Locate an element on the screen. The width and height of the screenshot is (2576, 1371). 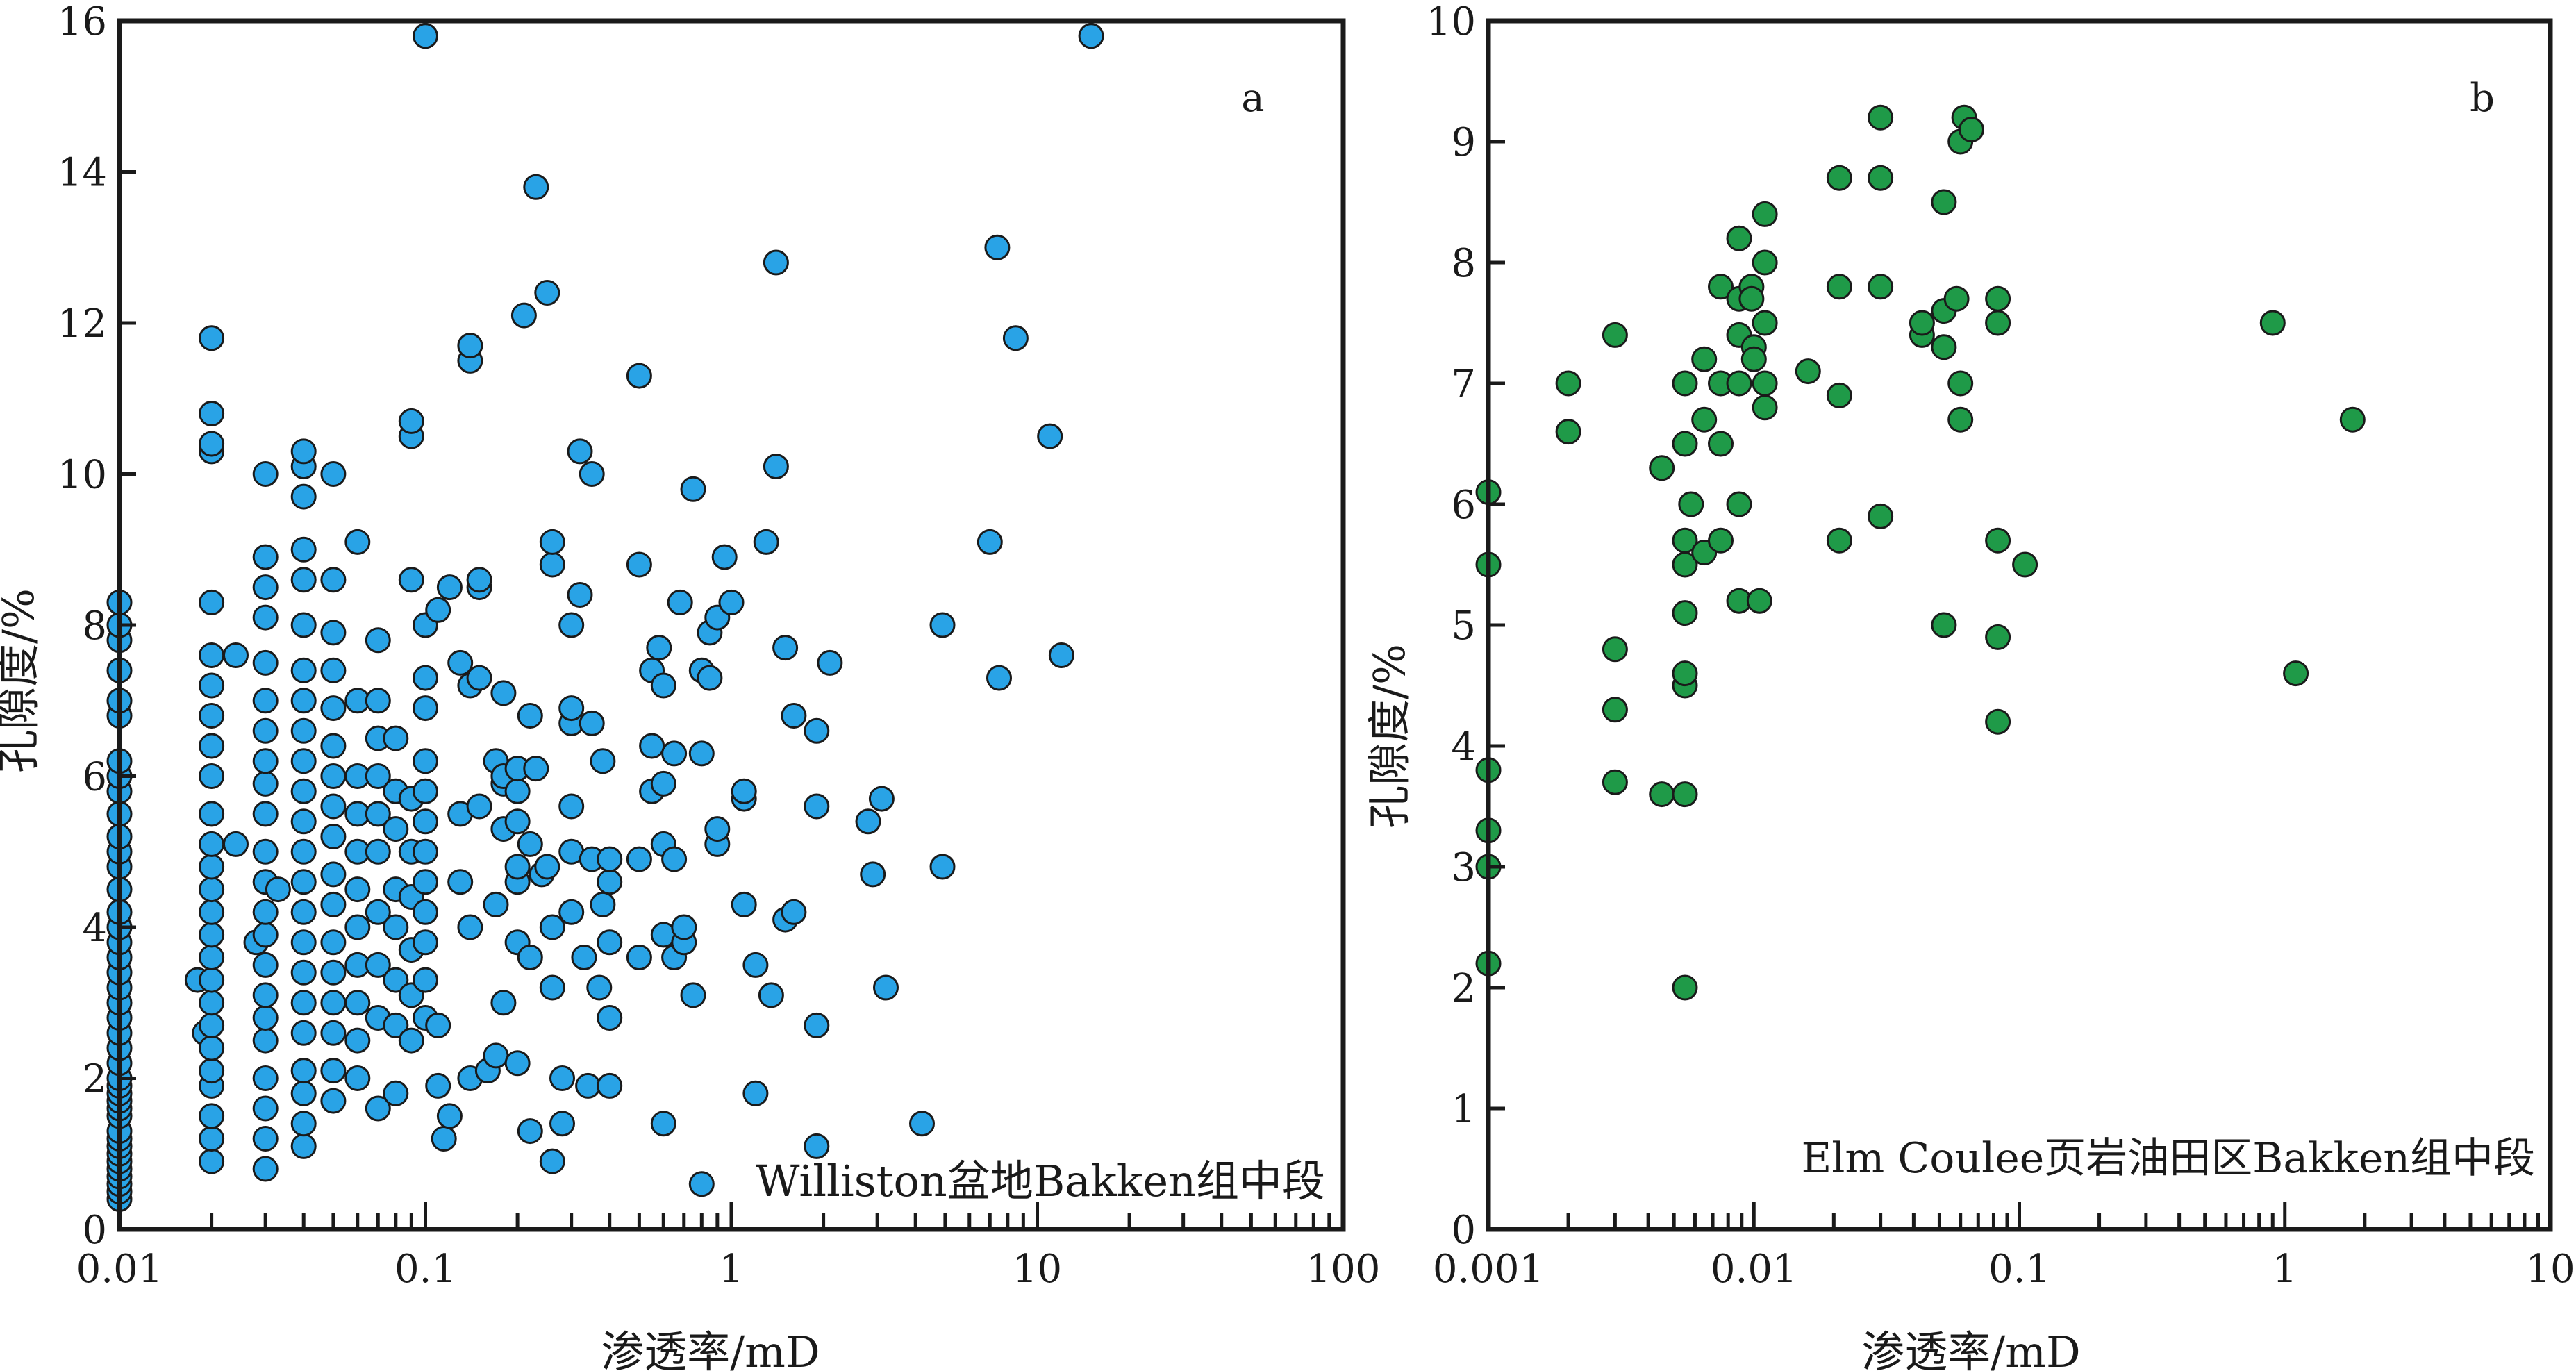
panel-label-b: b is located at coordinates (2482, 99).